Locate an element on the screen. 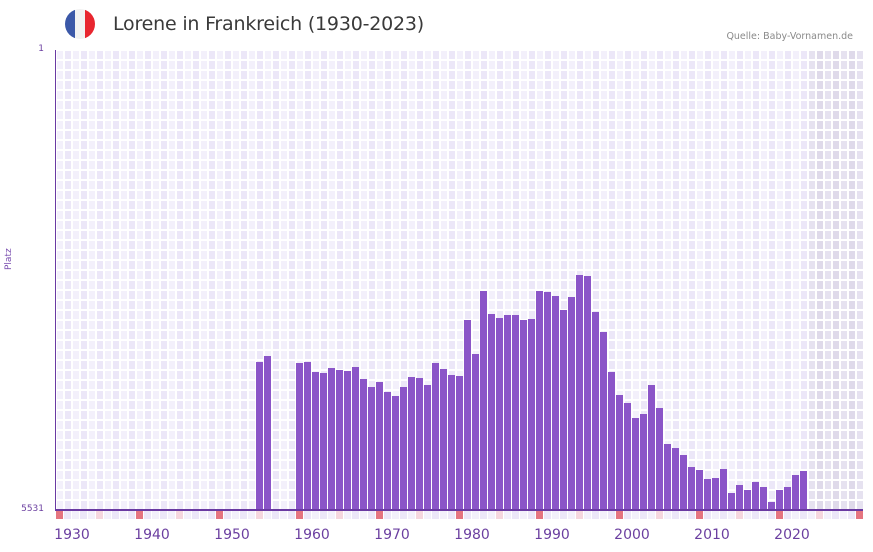 This screenshot has width=873, height=552. bar-2002 is located at coordinates (635, 464).